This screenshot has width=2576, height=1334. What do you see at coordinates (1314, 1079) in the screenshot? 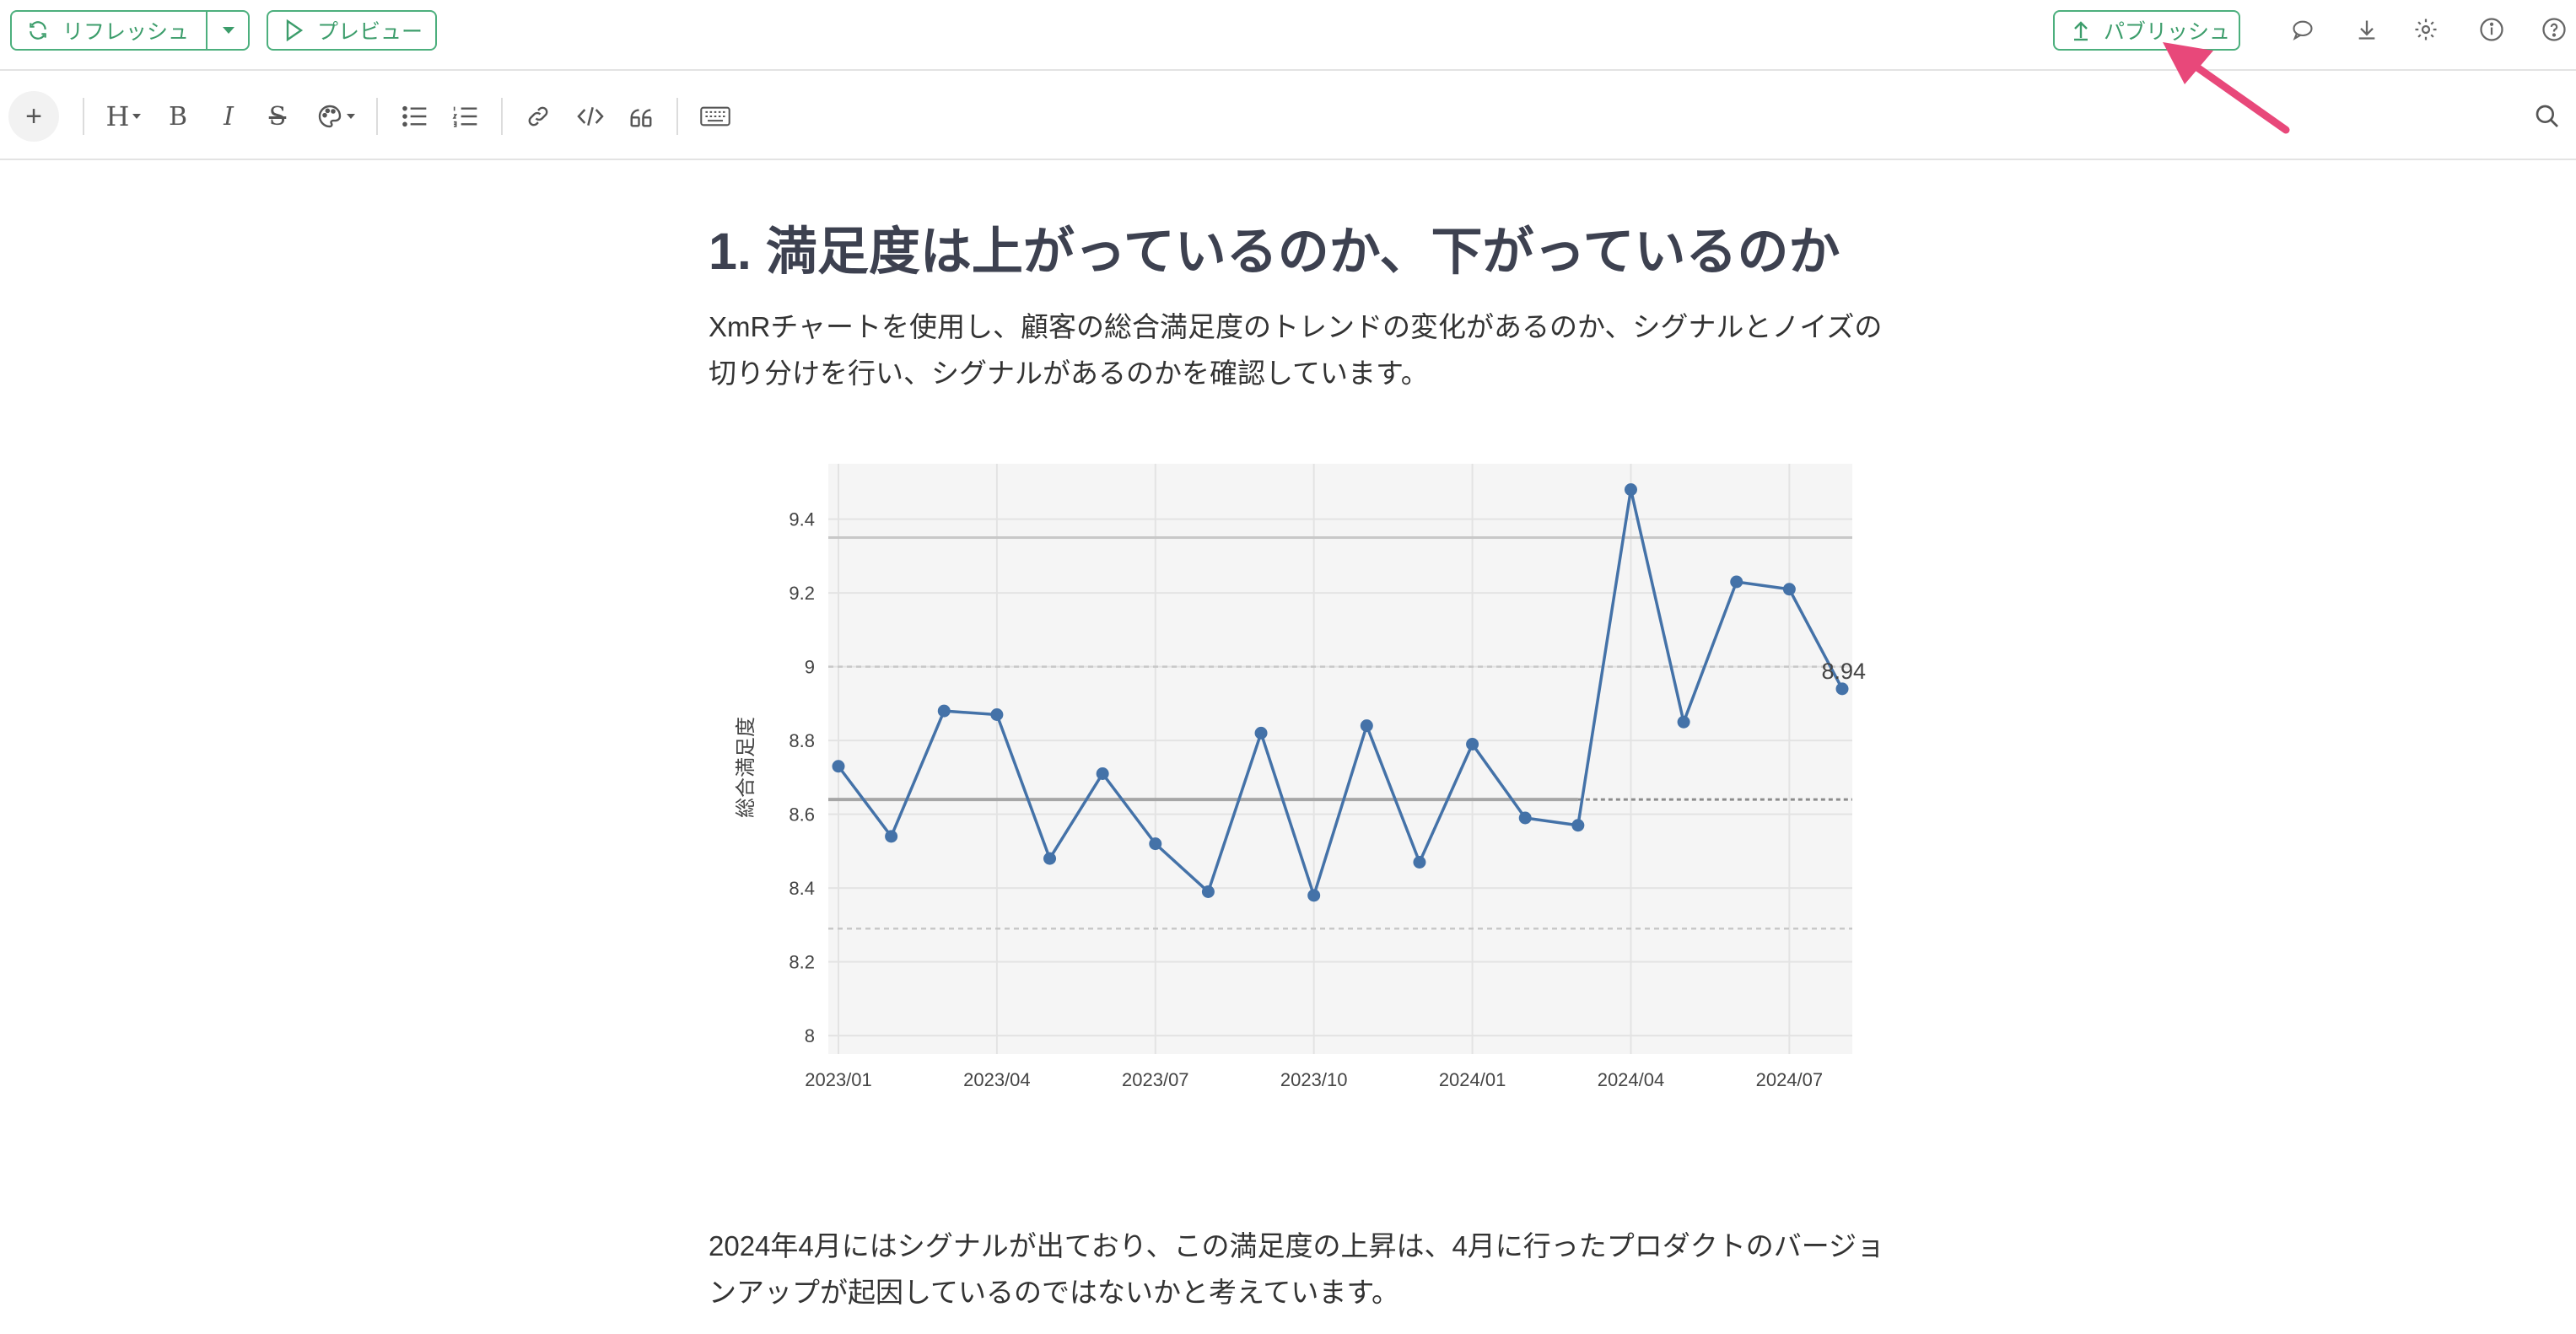
I see `x-tick-label: 2023/10` at bounding box center [1314, 1079].